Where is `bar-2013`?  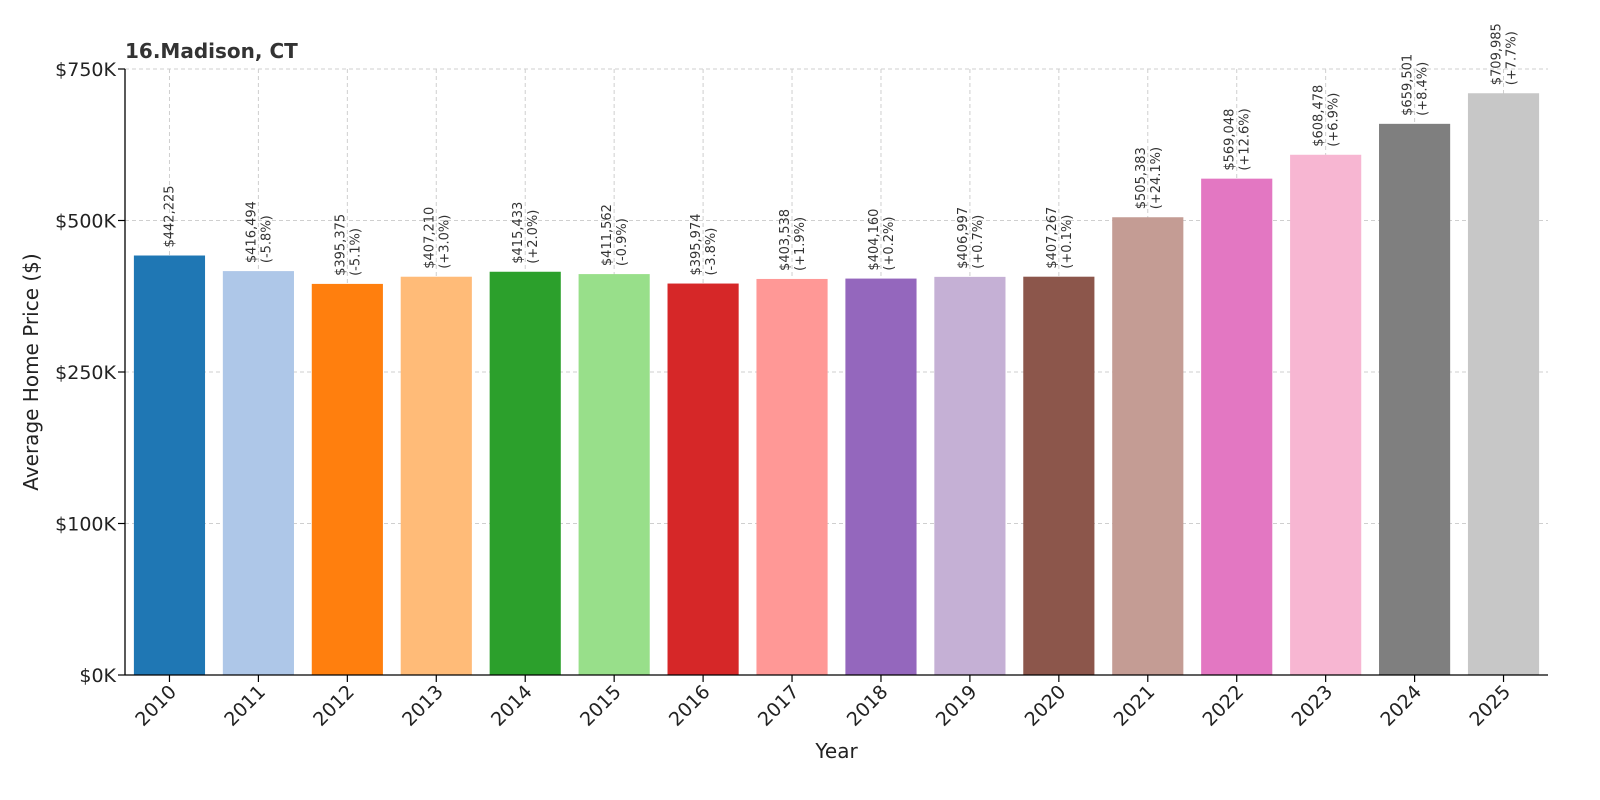
bar-2013 is located at coordinates (436, 475).